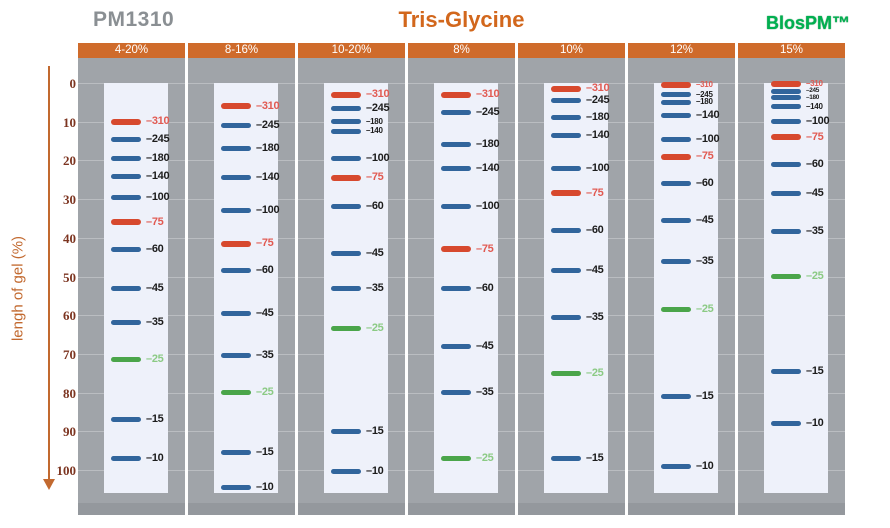  Describe the element at coordinates (69, 393) in the screenshot. I see `axis-tick-label: 80` at that location.